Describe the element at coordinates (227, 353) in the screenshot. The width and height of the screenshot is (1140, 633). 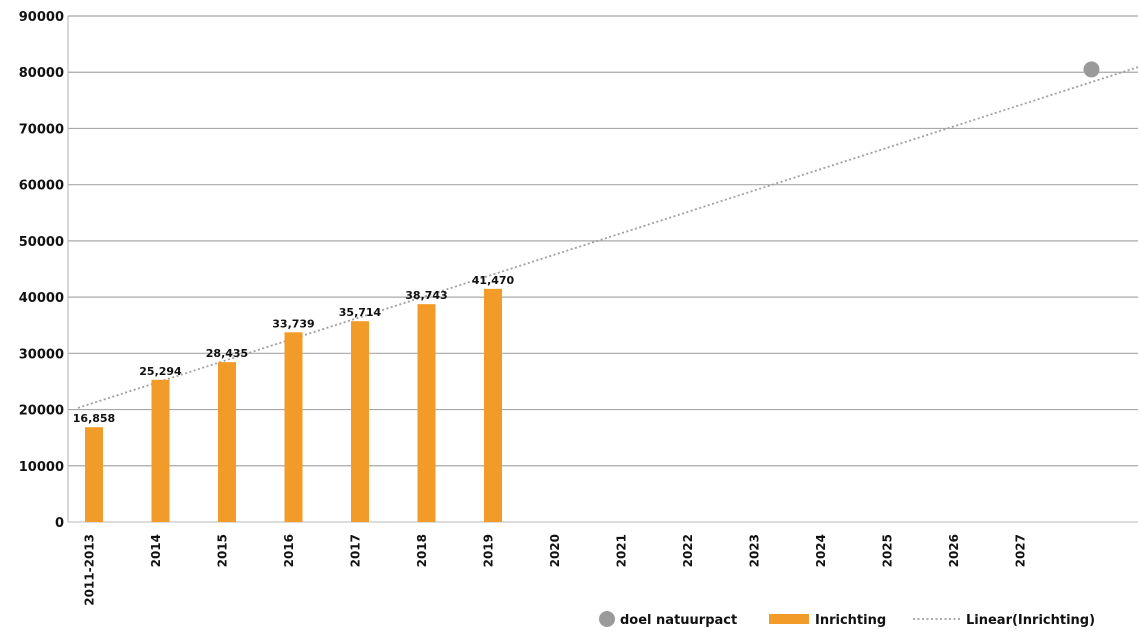
I see `data-label: 28,435` at that location.